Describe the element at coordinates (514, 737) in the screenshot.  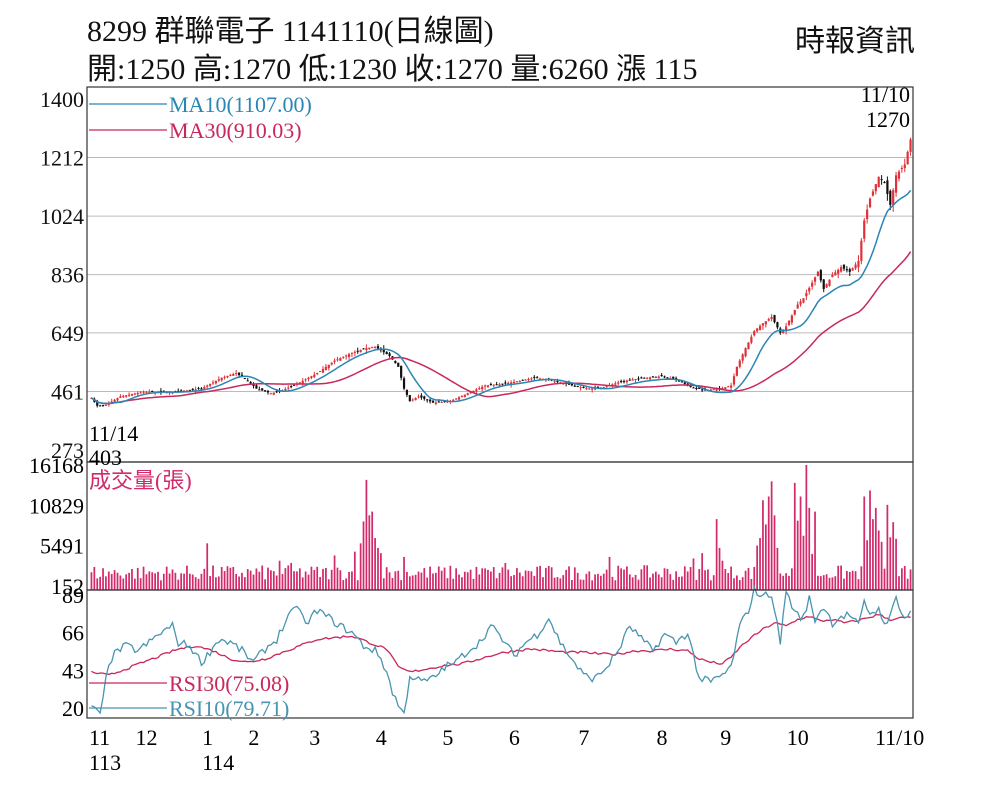
I see `x-tick-label: 6` at that location.